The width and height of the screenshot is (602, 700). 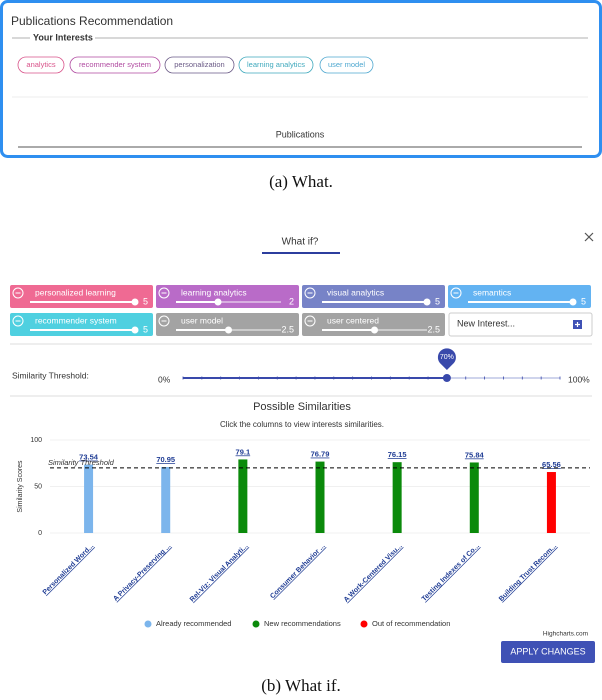 I want to click on interest-chip-label: analytics, so click(x=40, y=64).